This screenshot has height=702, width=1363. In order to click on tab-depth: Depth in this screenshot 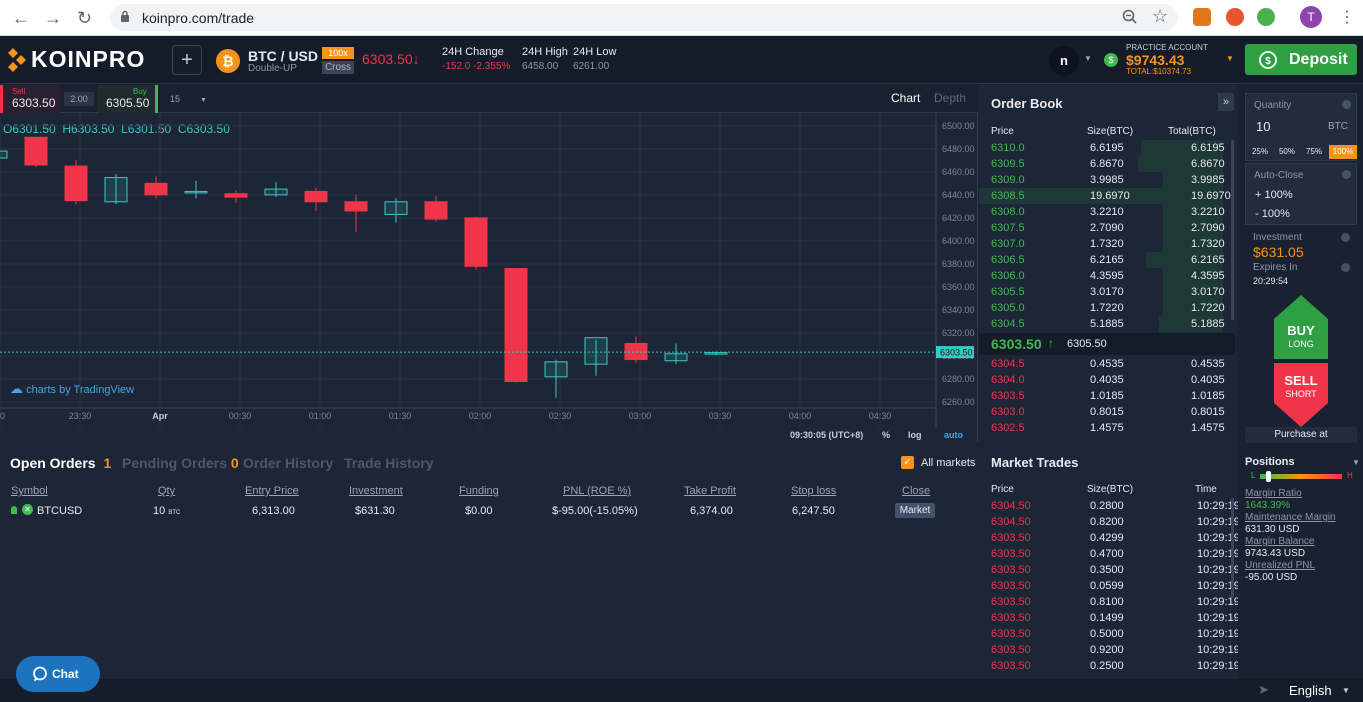, I will do `click(950, 98)`.